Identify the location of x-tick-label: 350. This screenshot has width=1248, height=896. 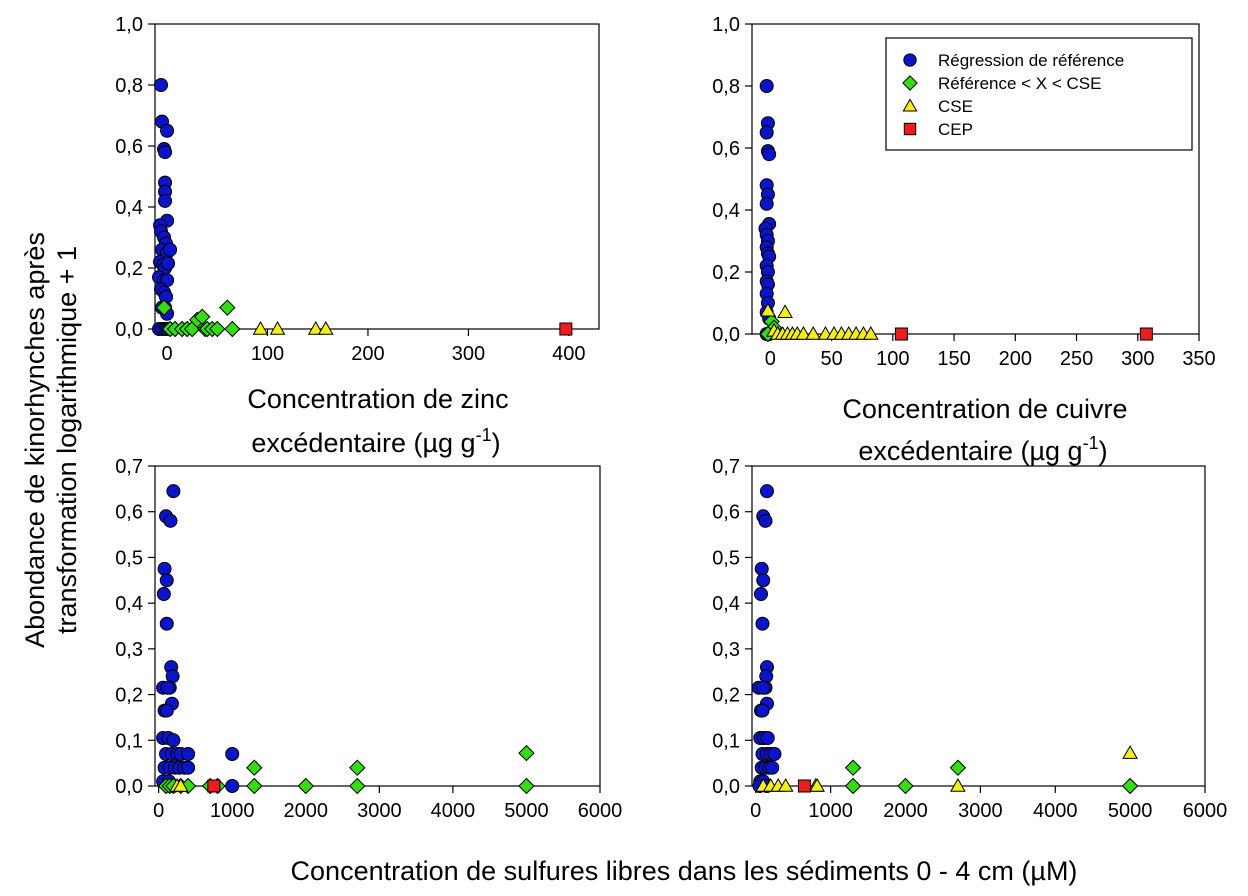
(1198, 359).